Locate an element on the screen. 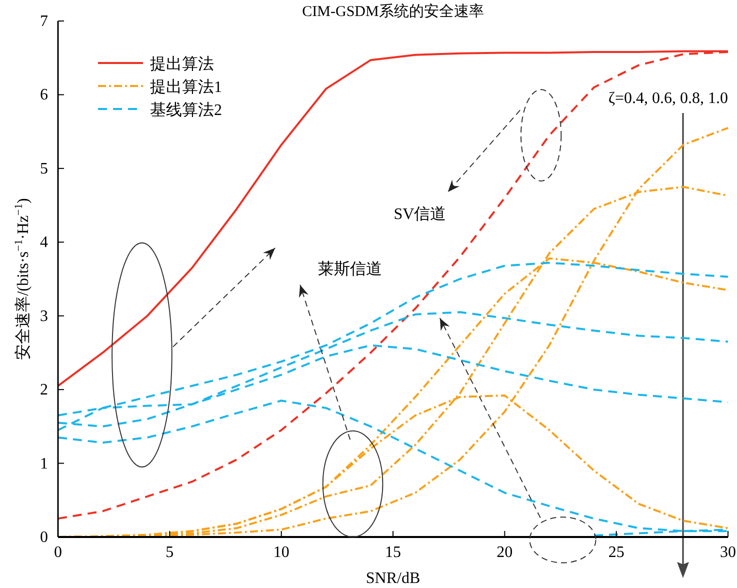 The height and width of the screenshot is (588, 737). x-tick-label: 25 is located at coordinates (616, 552).